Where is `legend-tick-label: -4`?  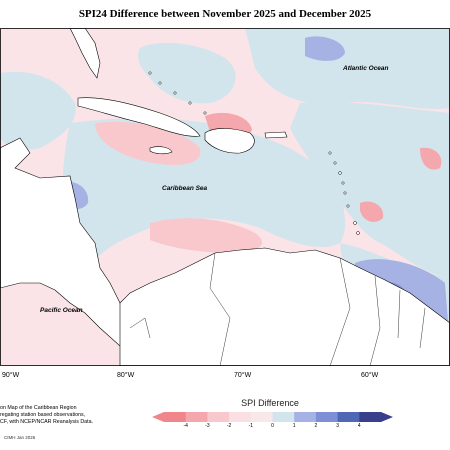
legend-tick-label: -4 is located at coordinates (185, 426).